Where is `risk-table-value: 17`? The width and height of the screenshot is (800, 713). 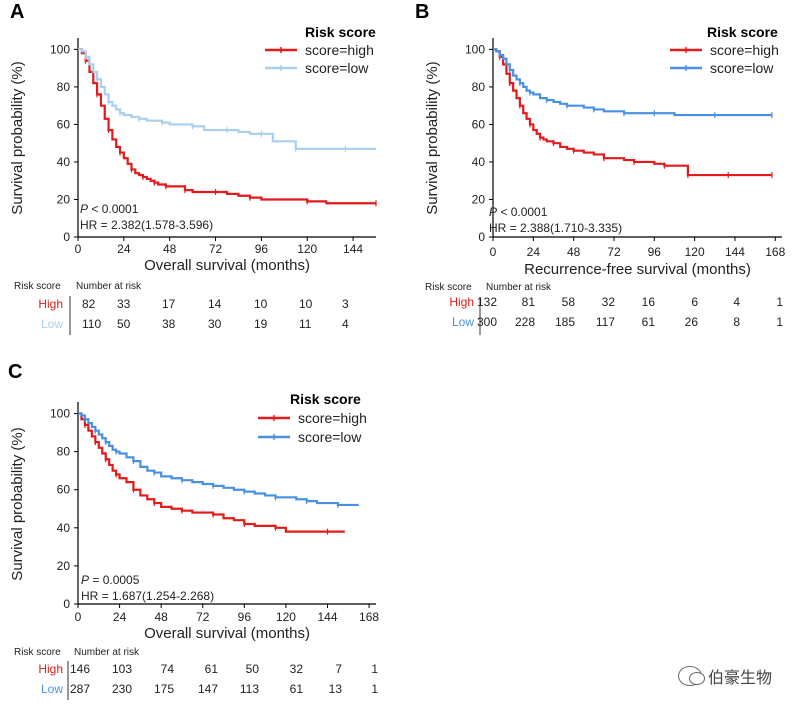
risk-table-value: 17 is located at coordinates (169, 304).